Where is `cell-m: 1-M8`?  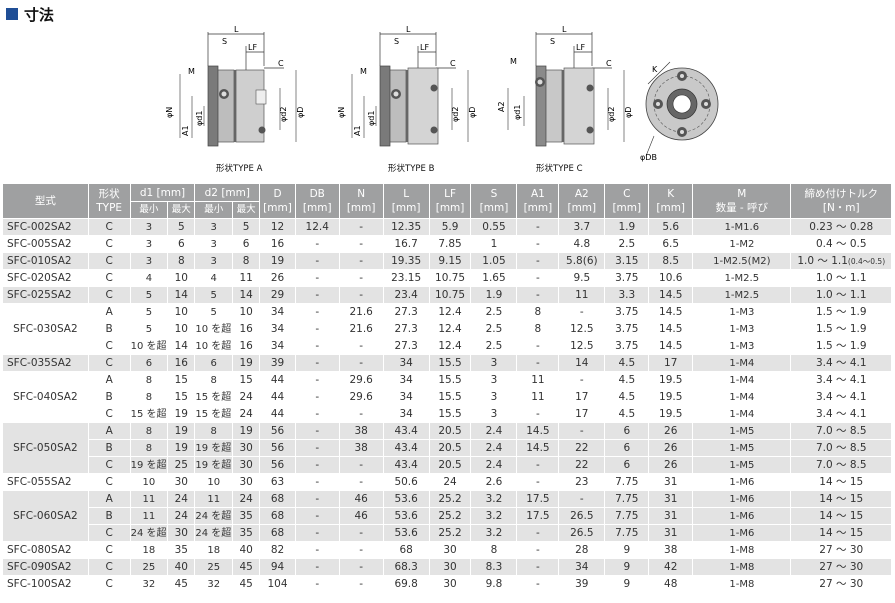
cell-m: 1-M8 is located at coordinates (742, 584).